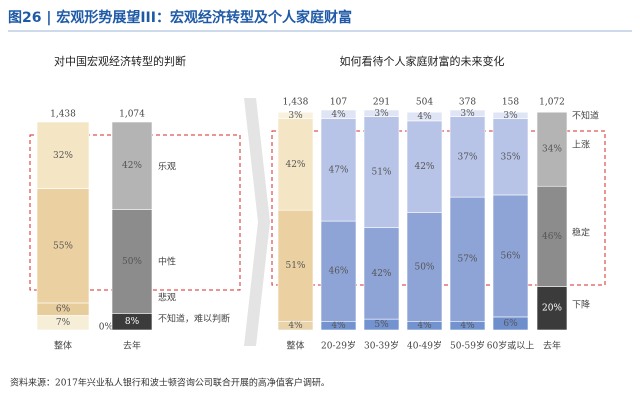  What do you see at coordinates (338, 103) in the screenshot?
I see `total-label: 107` at bounding box center [338, 103].